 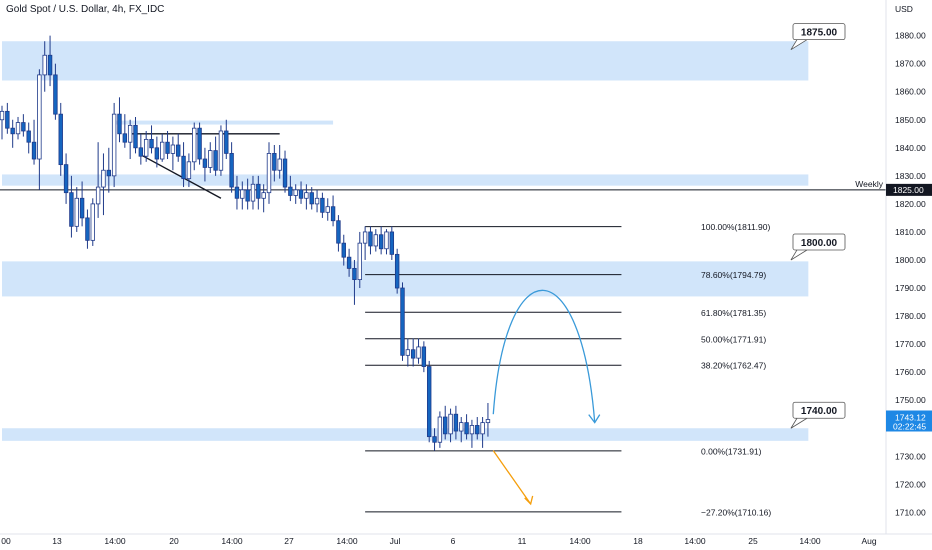 What do you see at coordinates (405, 61) in the screenshot?
I see `zone` at bounding box center [405, 61].